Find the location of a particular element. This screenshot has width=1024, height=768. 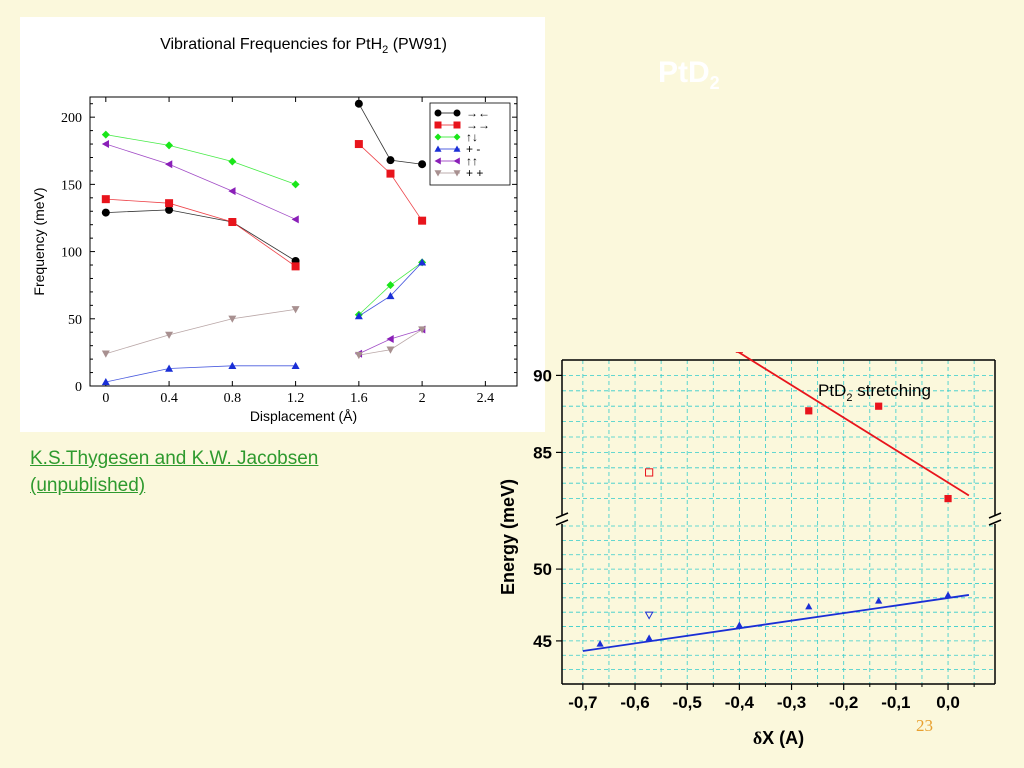

series-lower is located at coordinates (776, 621).